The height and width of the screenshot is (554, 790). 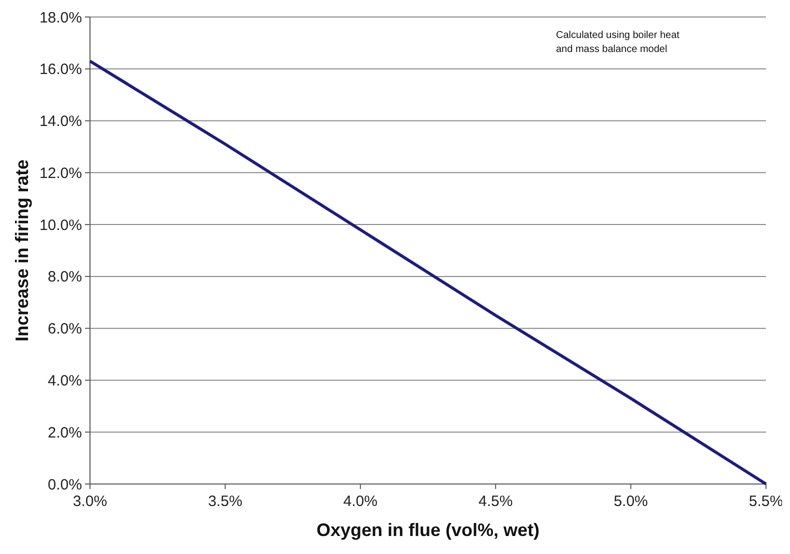 What do you see at coordinates (60, 69) in the screenshot?
I see `y-tick-label: 16.0%` at bounding box center [60, 69].